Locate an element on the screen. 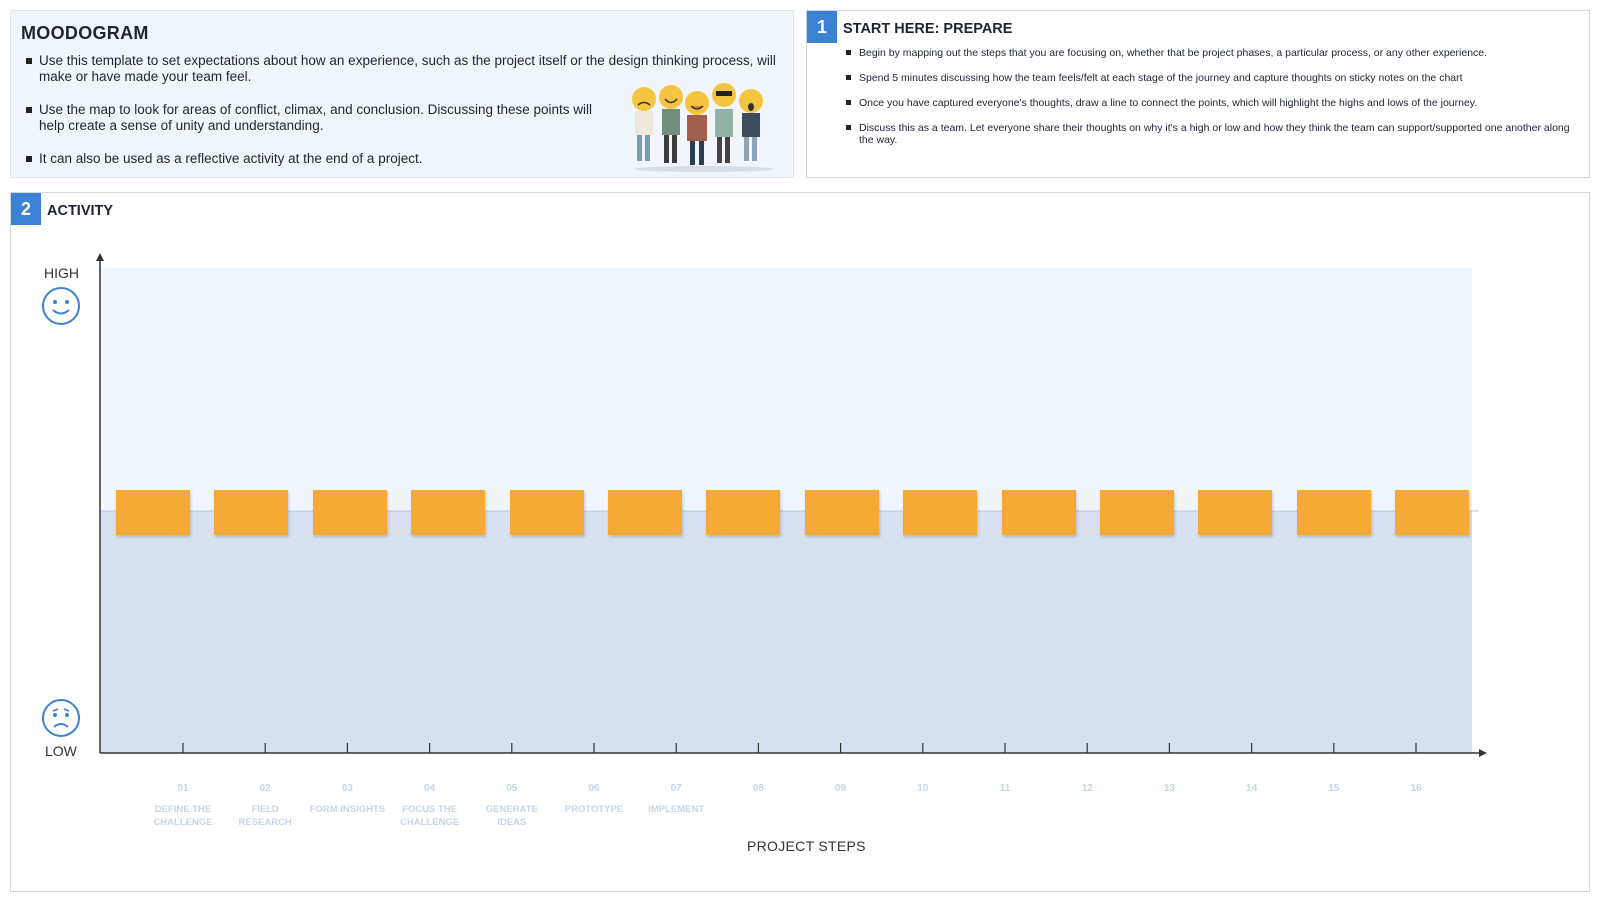 Image resolution: width=1600 pixels, height=900 pixels. step-number: 04 is located at coordinates (430, 788).